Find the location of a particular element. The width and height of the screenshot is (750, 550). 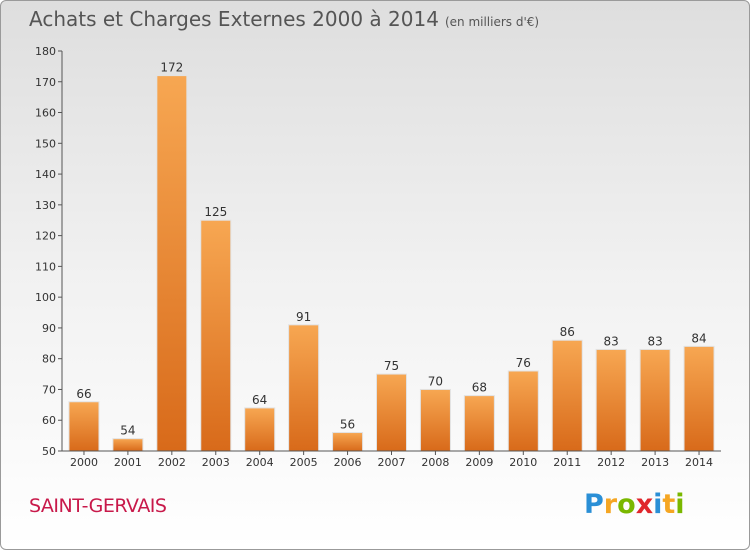

x-tick-label: 2010 is located at coordinates (523, 462).